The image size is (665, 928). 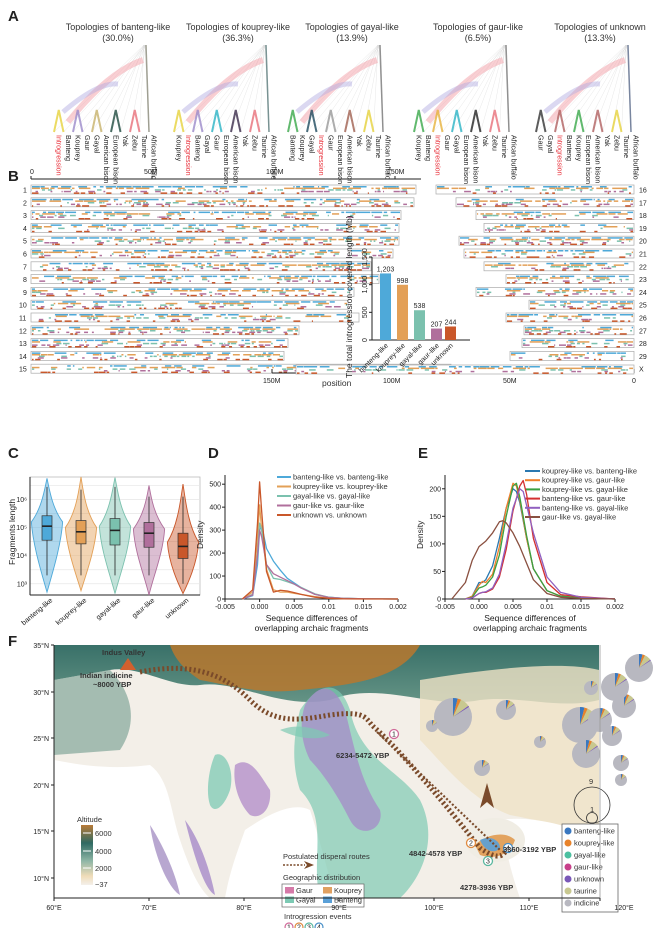 I want to click on c-y-tick-label: 10⁵, so click(x=21, y=528).